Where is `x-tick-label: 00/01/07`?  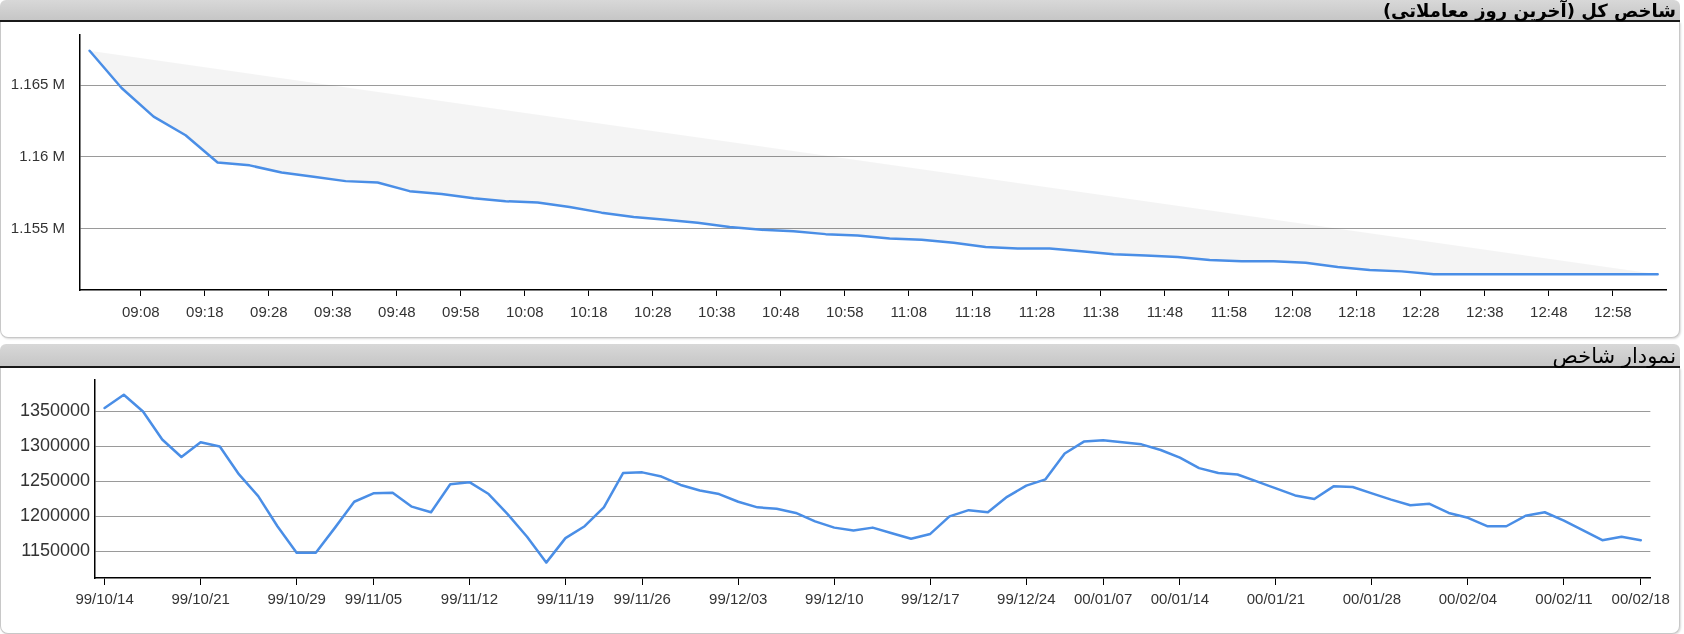 x-tick-label: 00/01/07 is located at coordinates (1103, 599).